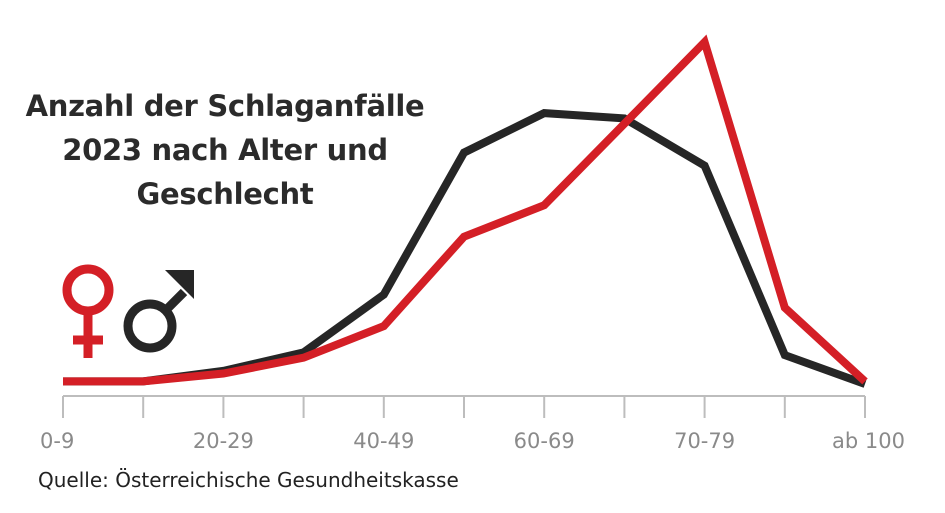  What do you see at coordinates (88, 311) in the screenshot?
I see `female-symbol-icon` at bounding box center [88, 311].